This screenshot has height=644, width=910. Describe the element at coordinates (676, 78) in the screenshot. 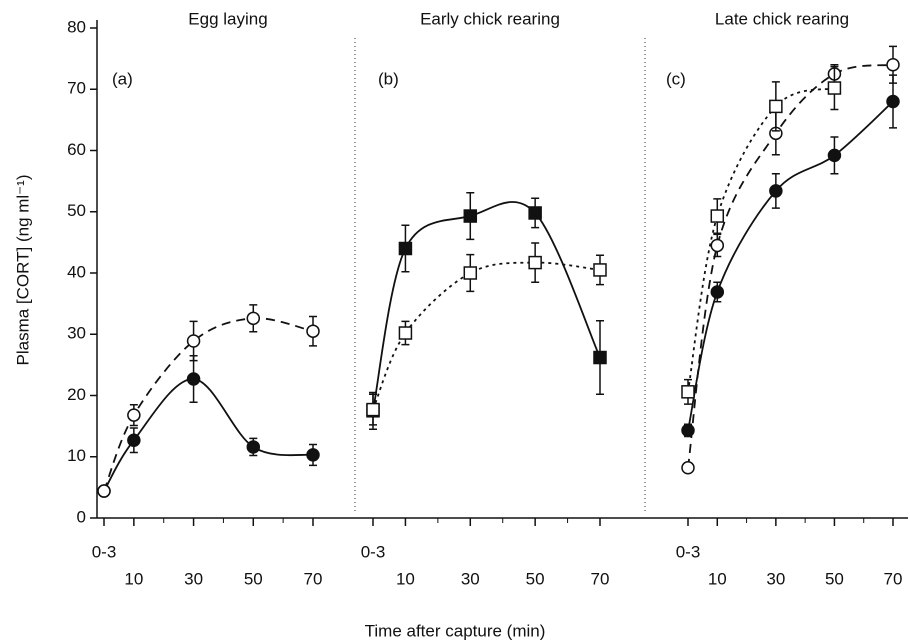

I see `panel-label: (c)` at that location.